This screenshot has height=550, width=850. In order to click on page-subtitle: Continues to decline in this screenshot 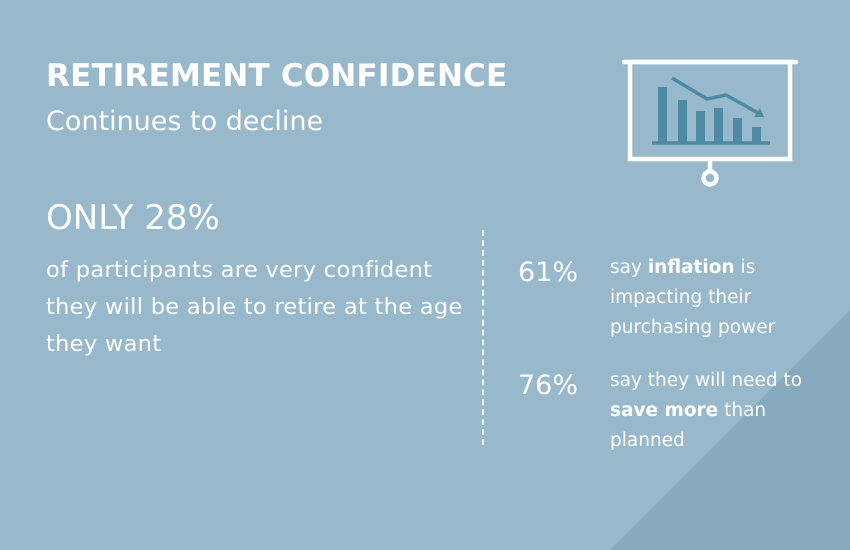, I will do `click(185, 121)`.